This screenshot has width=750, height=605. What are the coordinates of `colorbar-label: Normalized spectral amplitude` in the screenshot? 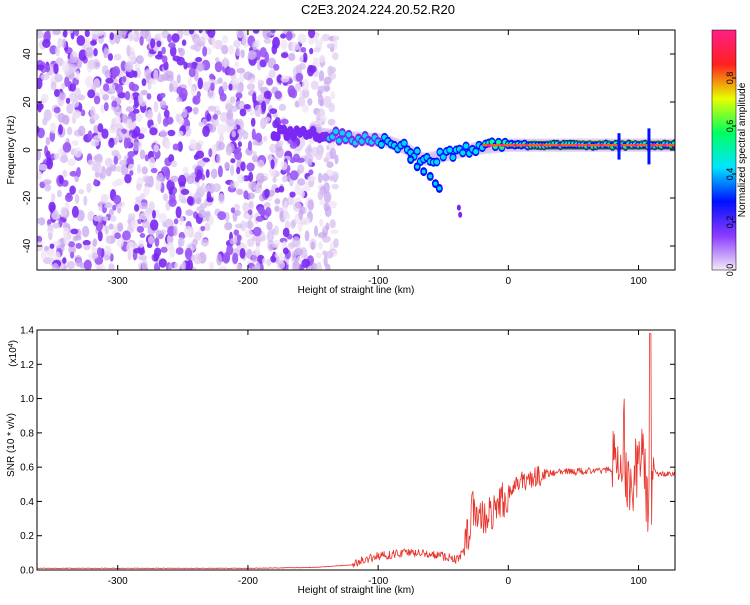 It's located at (742, 149).